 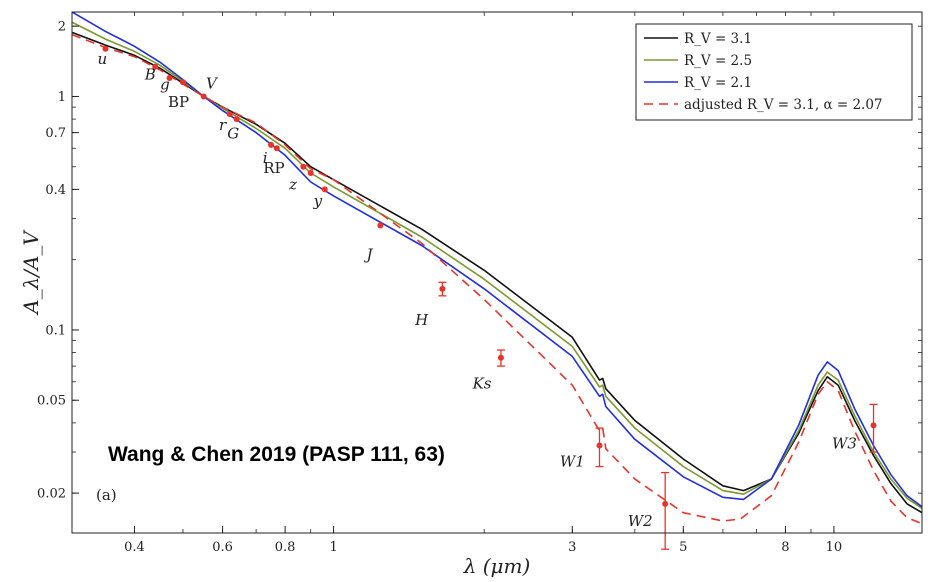 What do you see at coordinates (212, 84) in the screenshot?
I see `band-label-V: V` at bounding box center [212, 84].